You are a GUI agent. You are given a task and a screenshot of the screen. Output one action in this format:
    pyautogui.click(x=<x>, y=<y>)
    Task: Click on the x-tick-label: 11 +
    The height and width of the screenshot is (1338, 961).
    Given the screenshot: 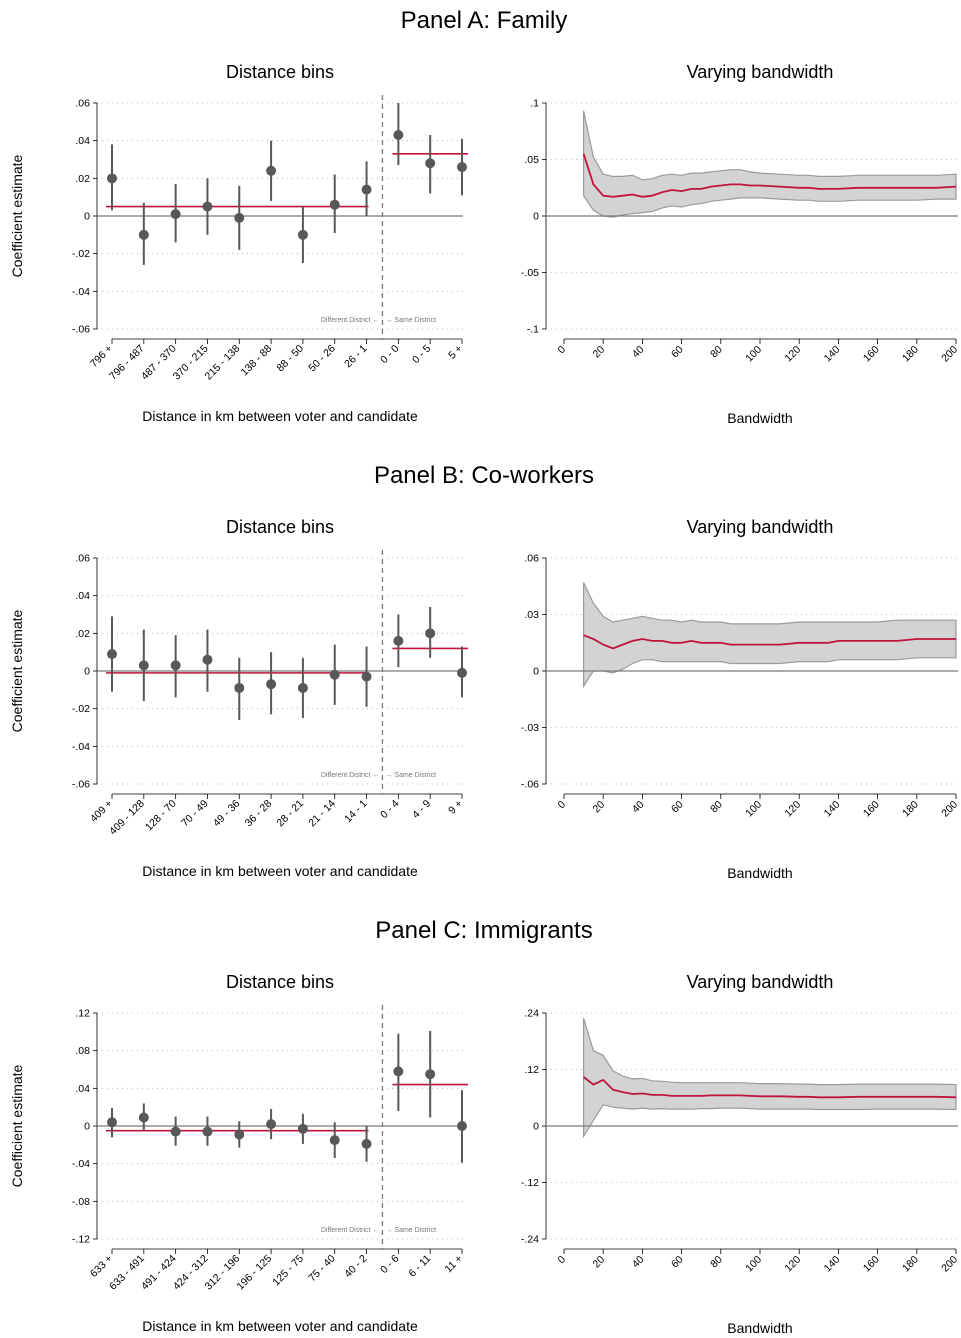 What is the action you would take?
    pyautogui.click(x=454, y=1264)
    